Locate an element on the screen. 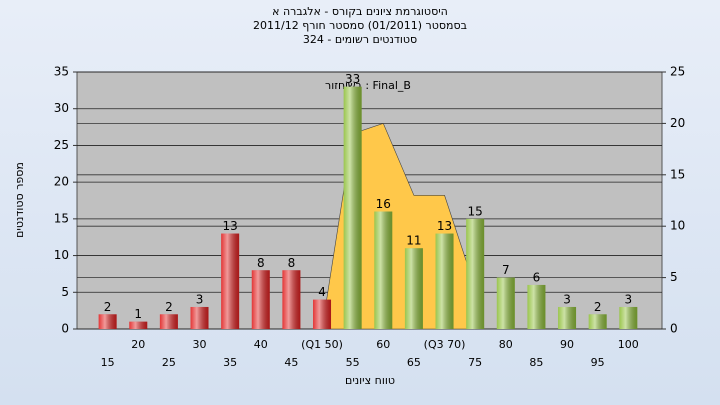  x-tick-label: (Q3 70) is located at coordinates (445, 344).